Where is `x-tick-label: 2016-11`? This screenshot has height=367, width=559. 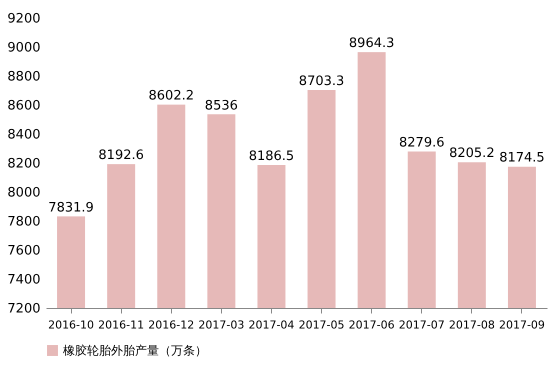 x-tick-label: 2016-11 is located at coordinates (121, 325).